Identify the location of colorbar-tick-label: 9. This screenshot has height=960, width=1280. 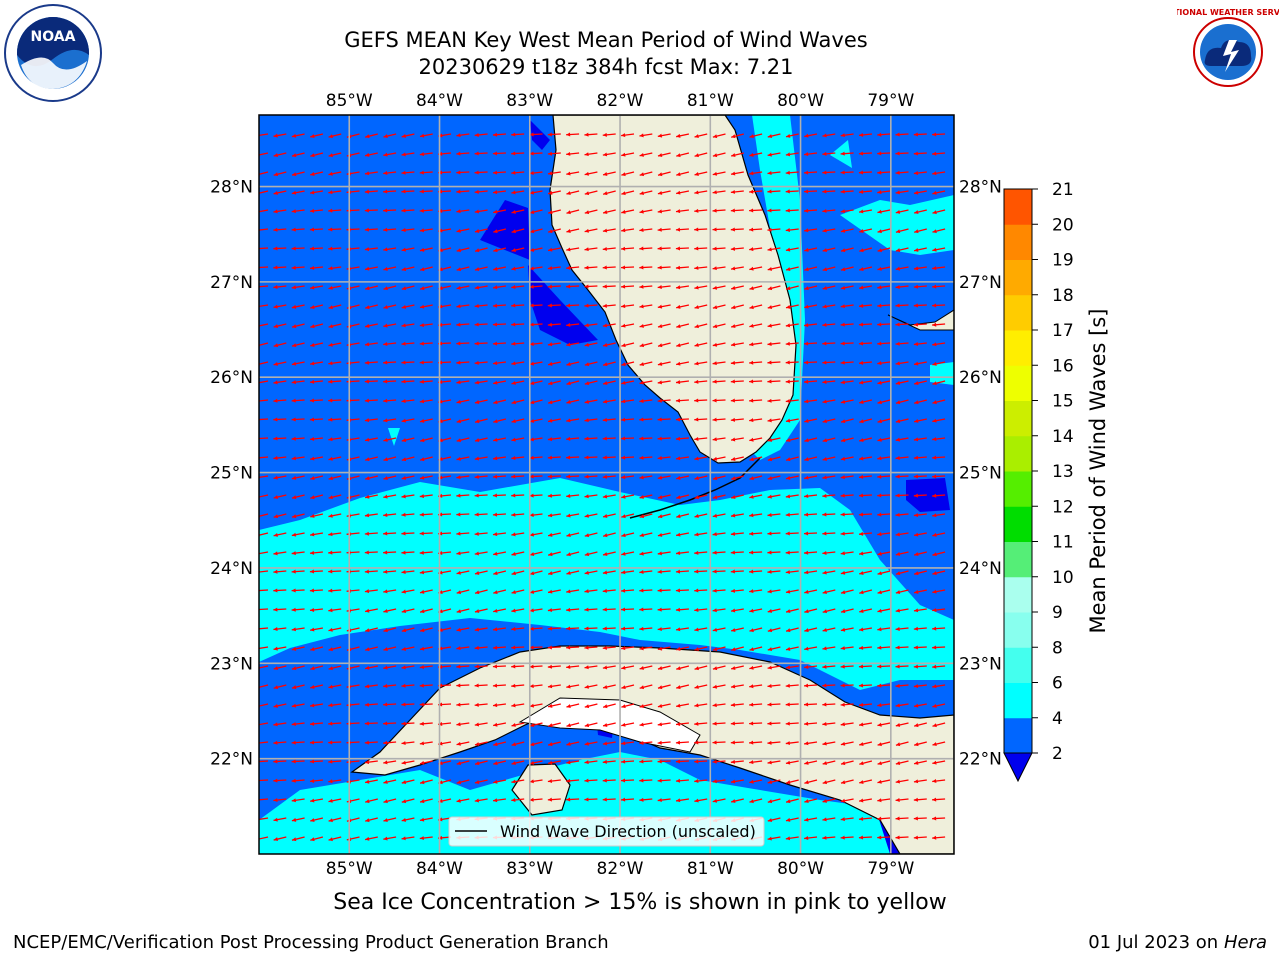
(1057, 613).